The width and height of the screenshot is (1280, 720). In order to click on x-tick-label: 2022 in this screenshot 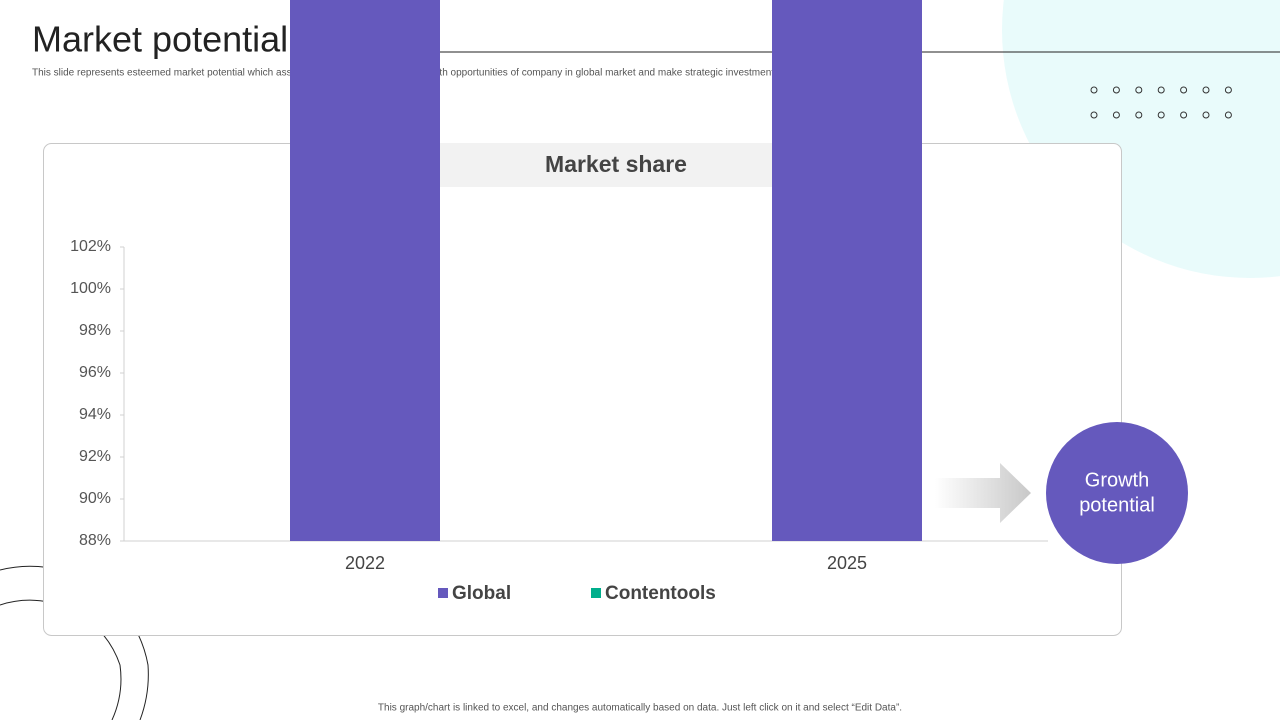, I will do `click(365, 563)`.